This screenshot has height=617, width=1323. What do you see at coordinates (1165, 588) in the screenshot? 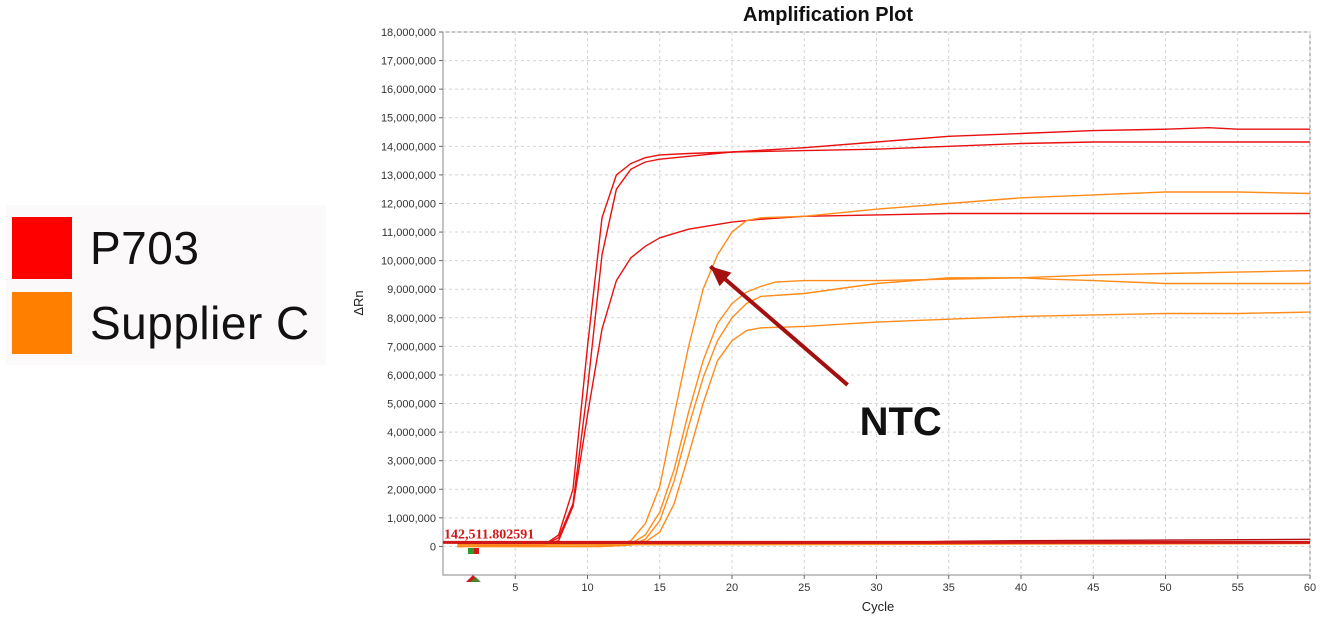
I see `x-tick-label: 50` at bounding box center [1165, 588].